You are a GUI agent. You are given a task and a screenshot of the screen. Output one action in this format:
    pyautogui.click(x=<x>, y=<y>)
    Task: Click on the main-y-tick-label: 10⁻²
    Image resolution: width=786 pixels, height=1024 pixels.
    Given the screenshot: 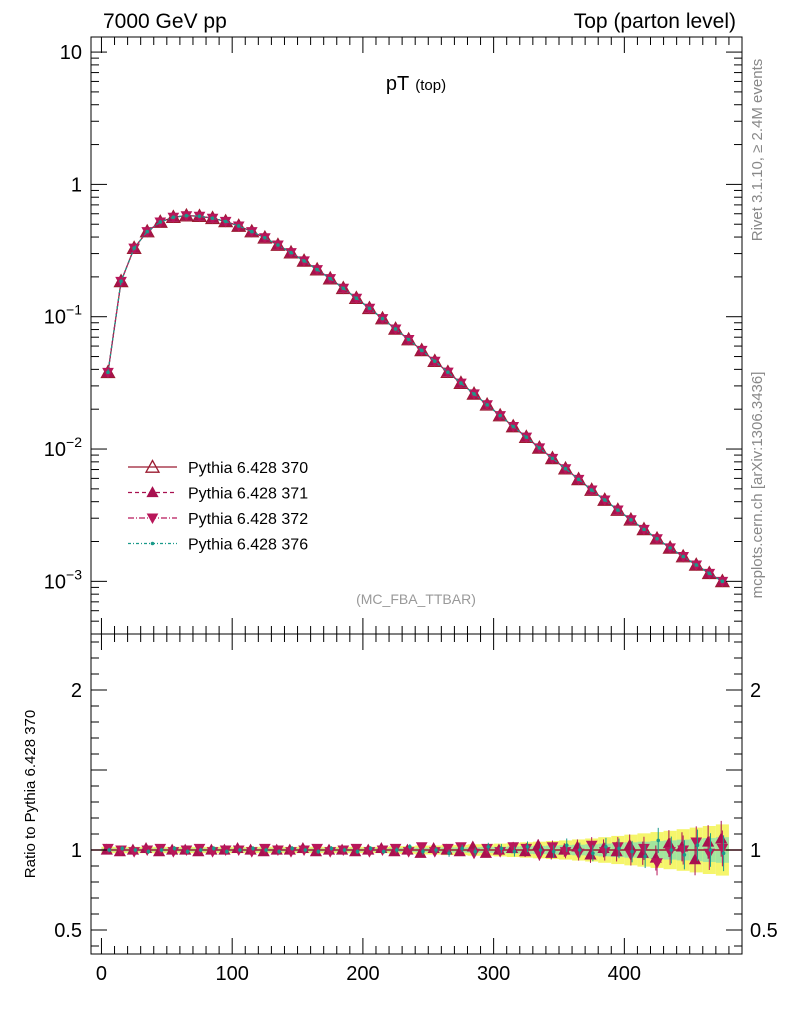 What is the action you would take?
    pyautogui.click(x=63, y=447)
    